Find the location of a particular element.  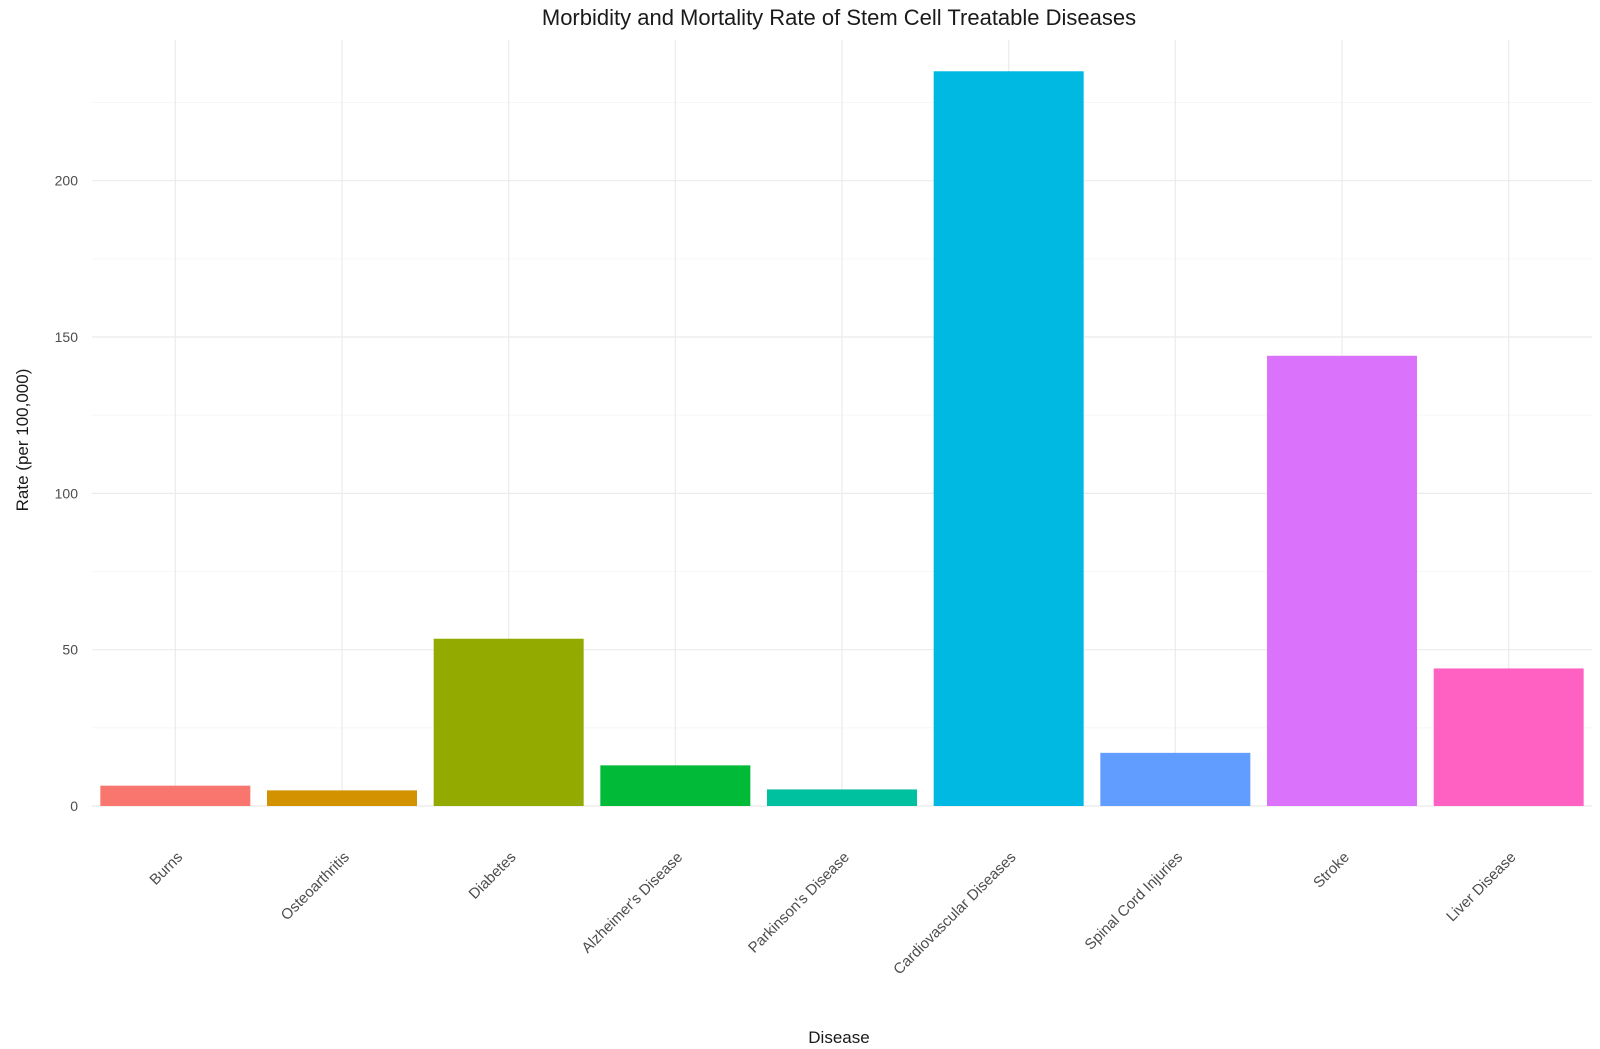

x-tick-label: Parkinson's Disease is located at coordinates (799, 903).